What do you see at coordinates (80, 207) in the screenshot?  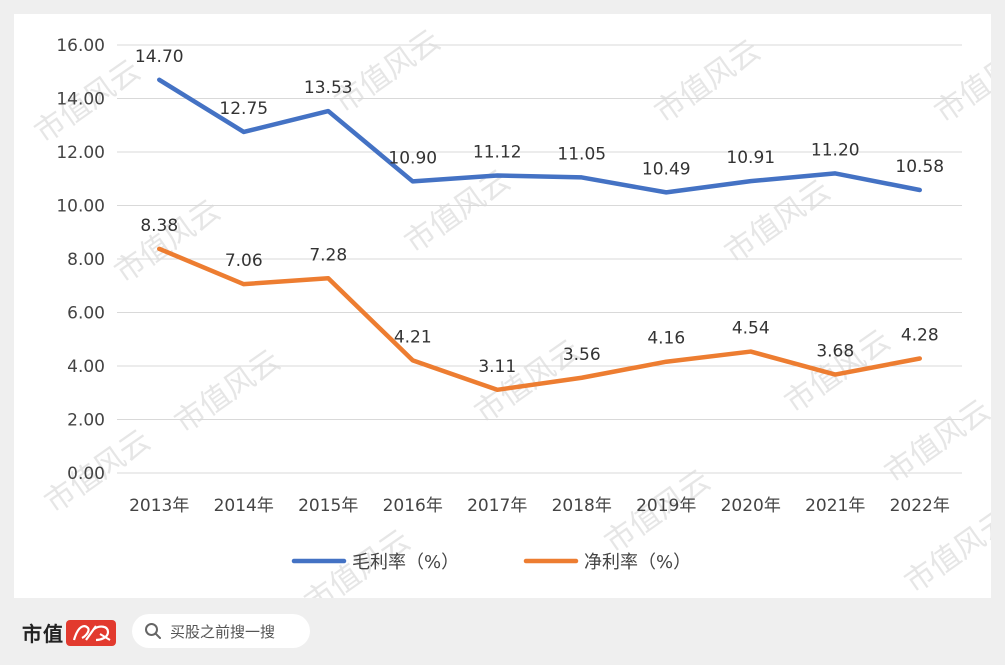 I see `y-tick-label: 10.00` at bounding box center [80, 207].